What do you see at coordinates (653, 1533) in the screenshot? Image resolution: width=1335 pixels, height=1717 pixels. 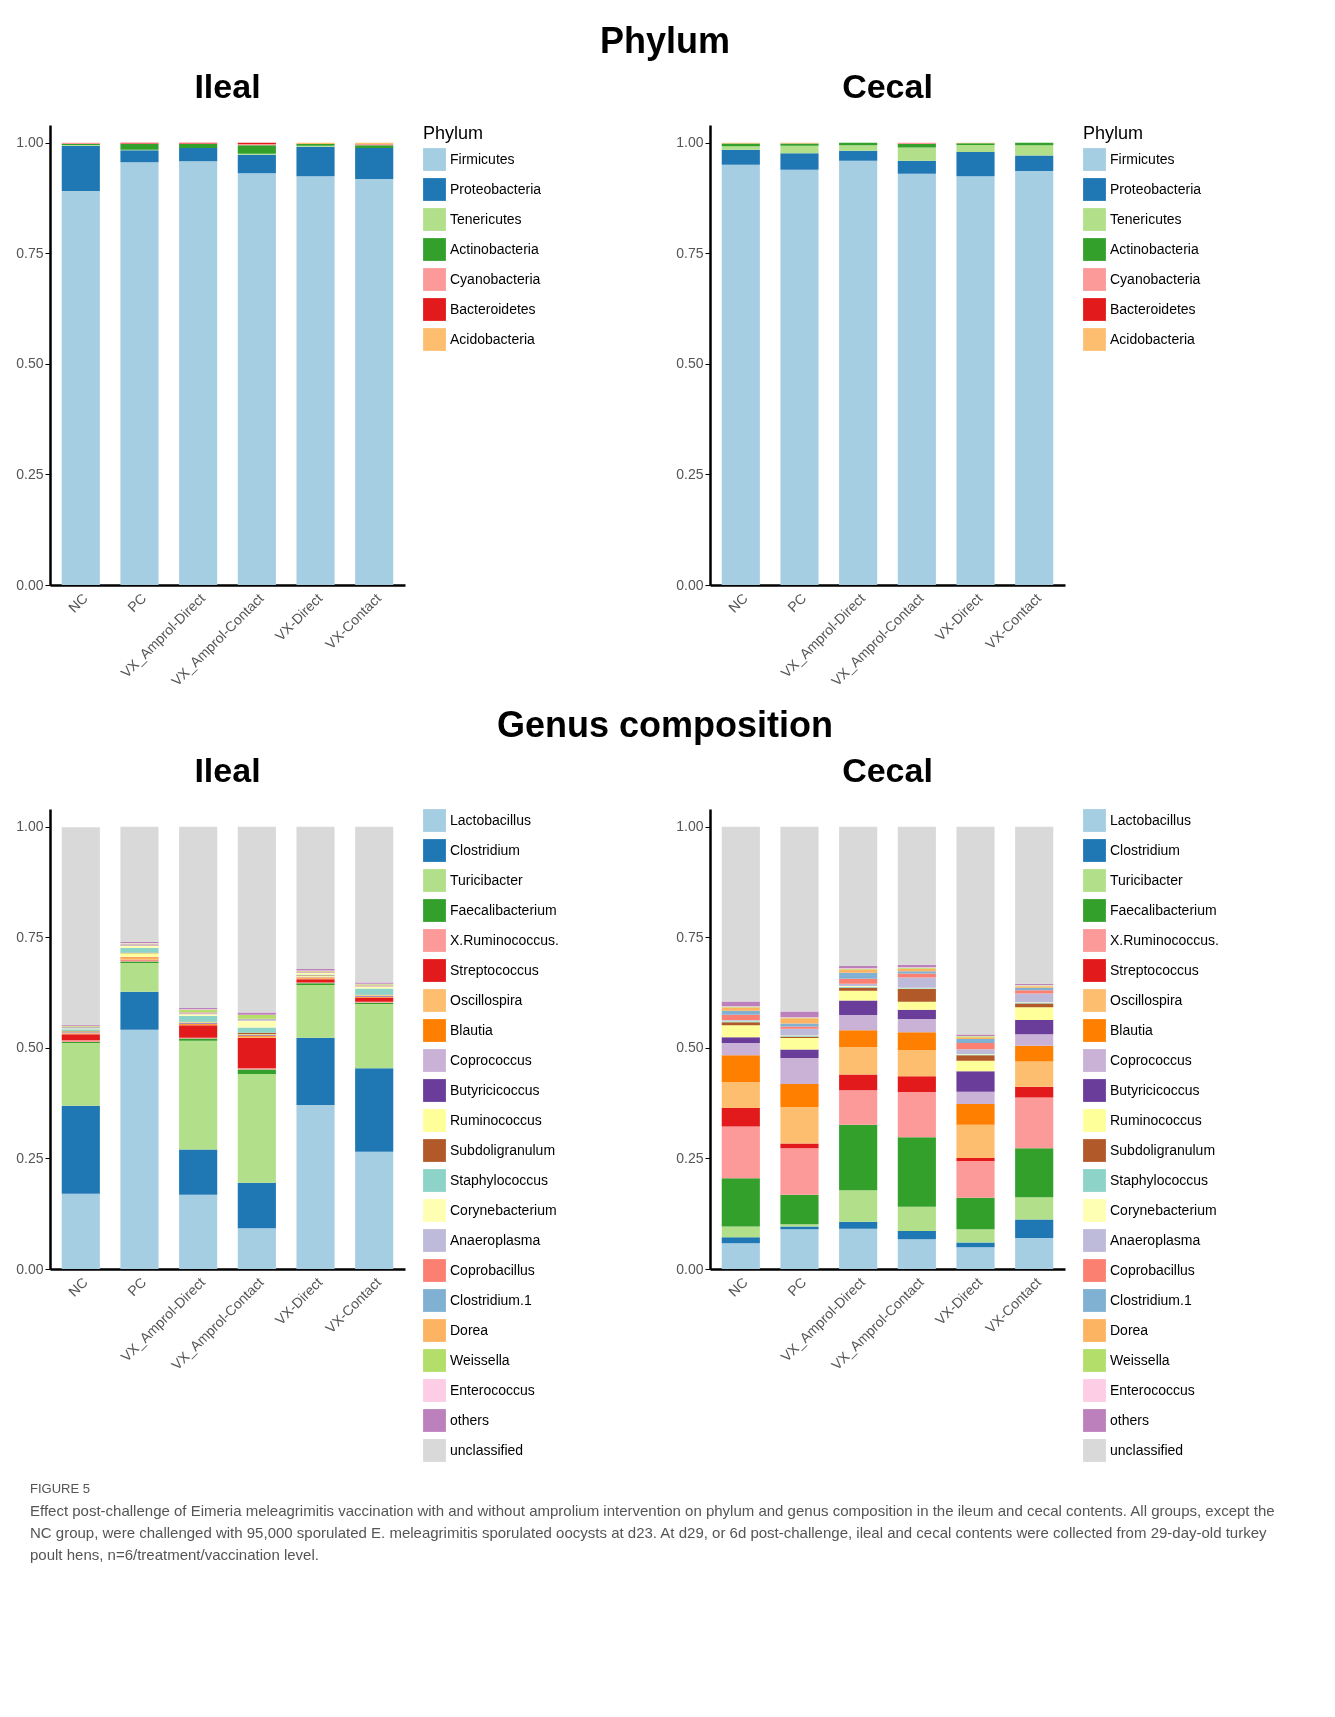 I see `text: Effect post-challenge of Eimeria meleagrimitis vaccination with and without amprolium intervention on phylum and genus composition in the ileum and cecal contents. All groups, except the NC group, were challenged with 95,000 sporulated E. meleagrimitis sporulated oocysts at d23. At d29, or 6d post-challenge, ileal and cecal contents were collected from 29-day-old turkey poult hens, n=6/treatment/vaccination level.` at bounding box center [653, 1533].